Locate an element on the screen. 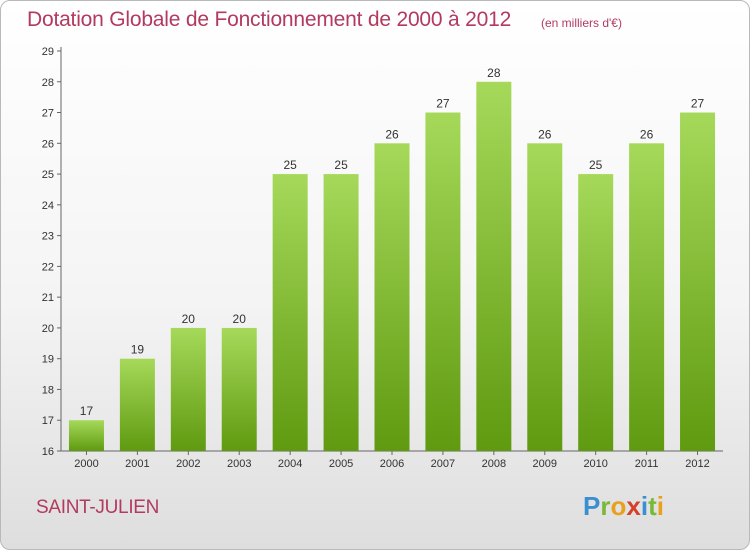 The image size is (750, 550). y-tick-label: 26 is located at coordinates (48, 144).